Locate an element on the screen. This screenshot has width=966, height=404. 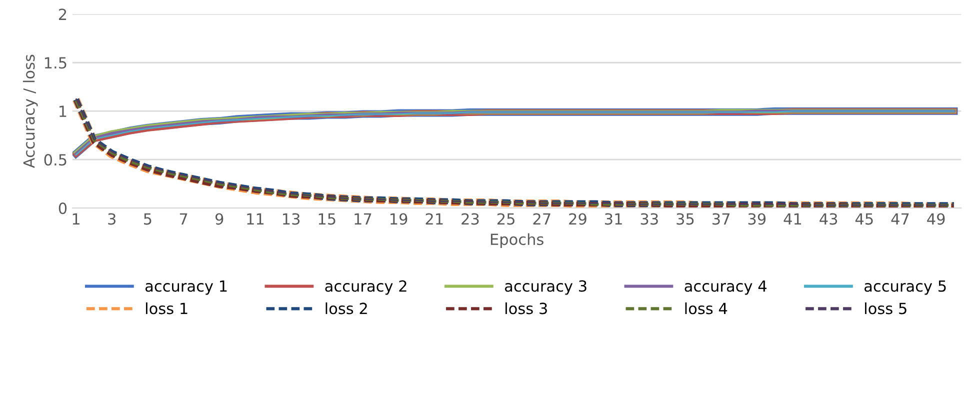
legend-label: accuracy 2 is located at coordinates (365, 287).